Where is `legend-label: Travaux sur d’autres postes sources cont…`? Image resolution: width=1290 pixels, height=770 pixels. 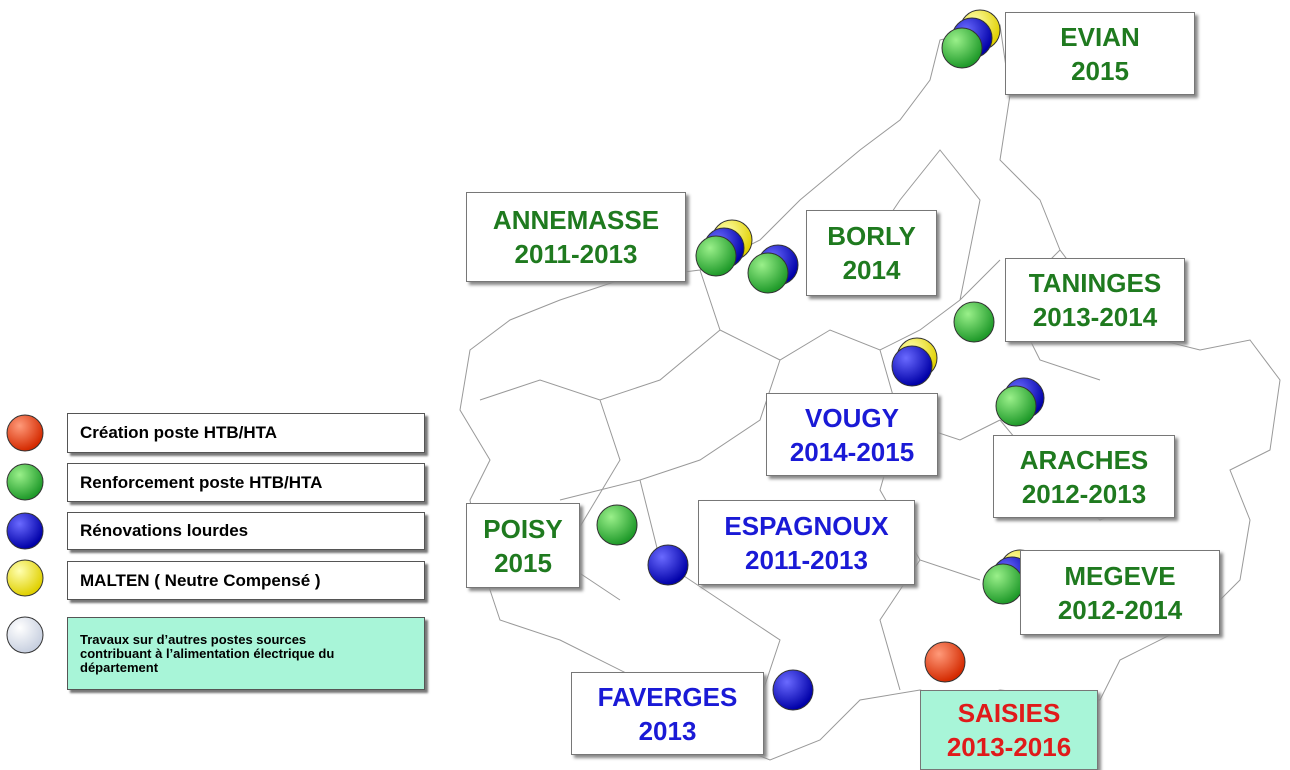
legend-label: Travaux sur d’autres postes sources cont… is located at coordinates (207, 653).